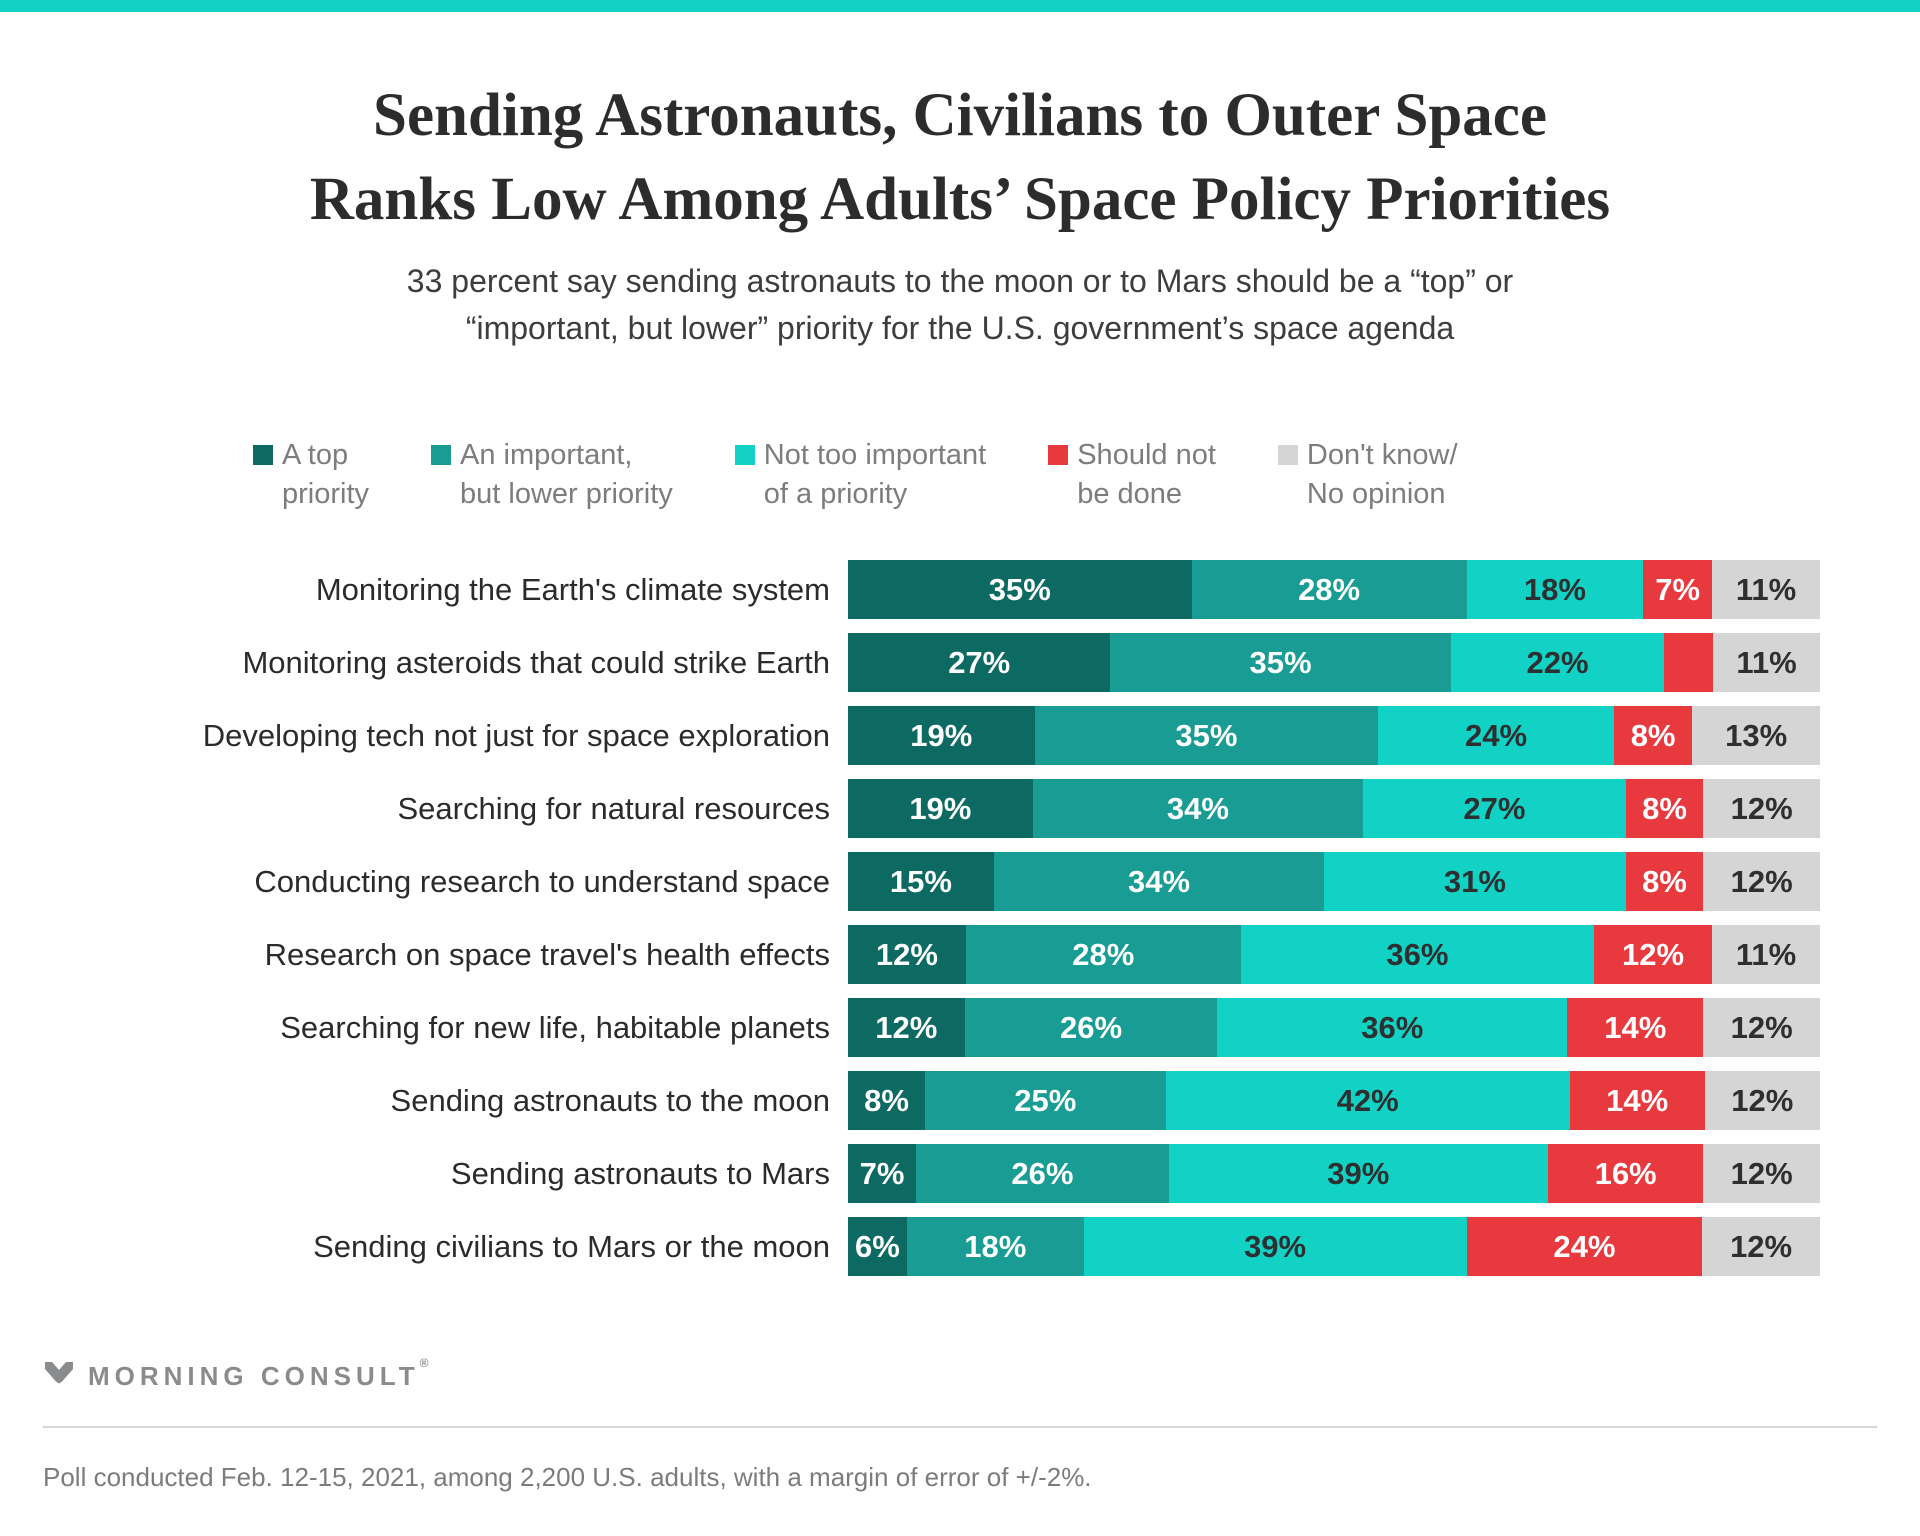  What do you see at coordinates (326, 474) in the screenshot?
I see `legend-label: A top priority` at bounding box center [326, 474].